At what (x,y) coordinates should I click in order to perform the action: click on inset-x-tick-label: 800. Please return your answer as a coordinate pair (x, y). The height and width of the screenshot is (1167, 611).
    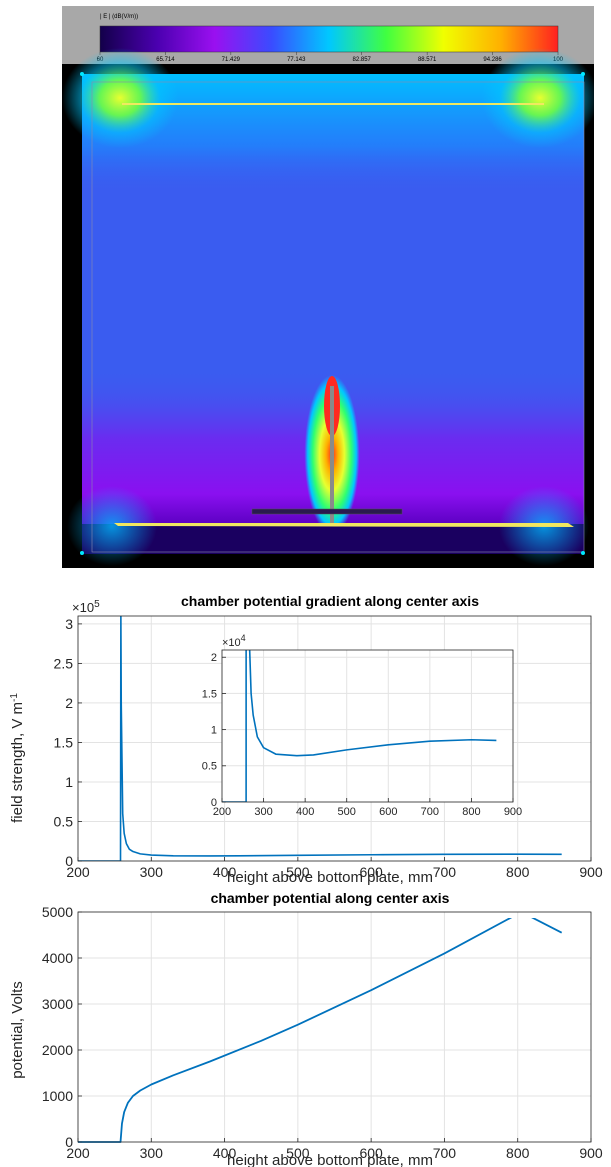
    Looking at the image, I should click on (471, 812).